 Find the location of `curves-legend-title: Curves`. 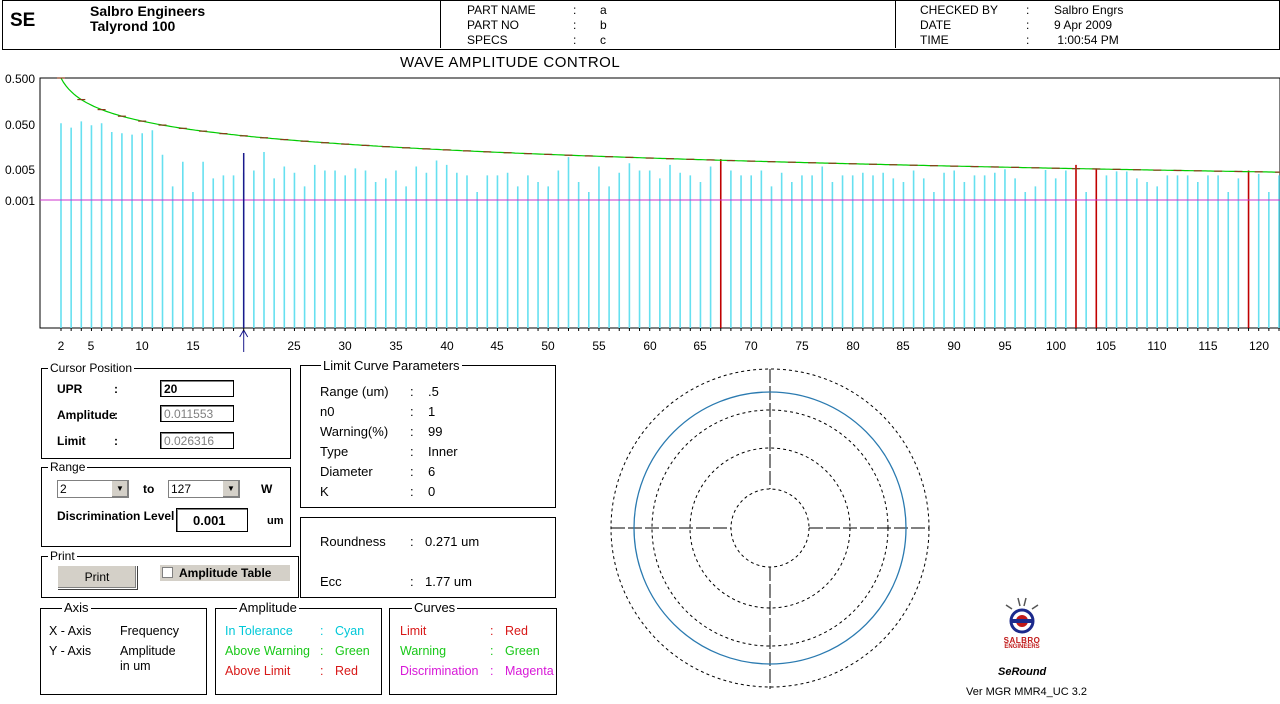

curves-legend-title: Curves is located at coordinates (435, 607).